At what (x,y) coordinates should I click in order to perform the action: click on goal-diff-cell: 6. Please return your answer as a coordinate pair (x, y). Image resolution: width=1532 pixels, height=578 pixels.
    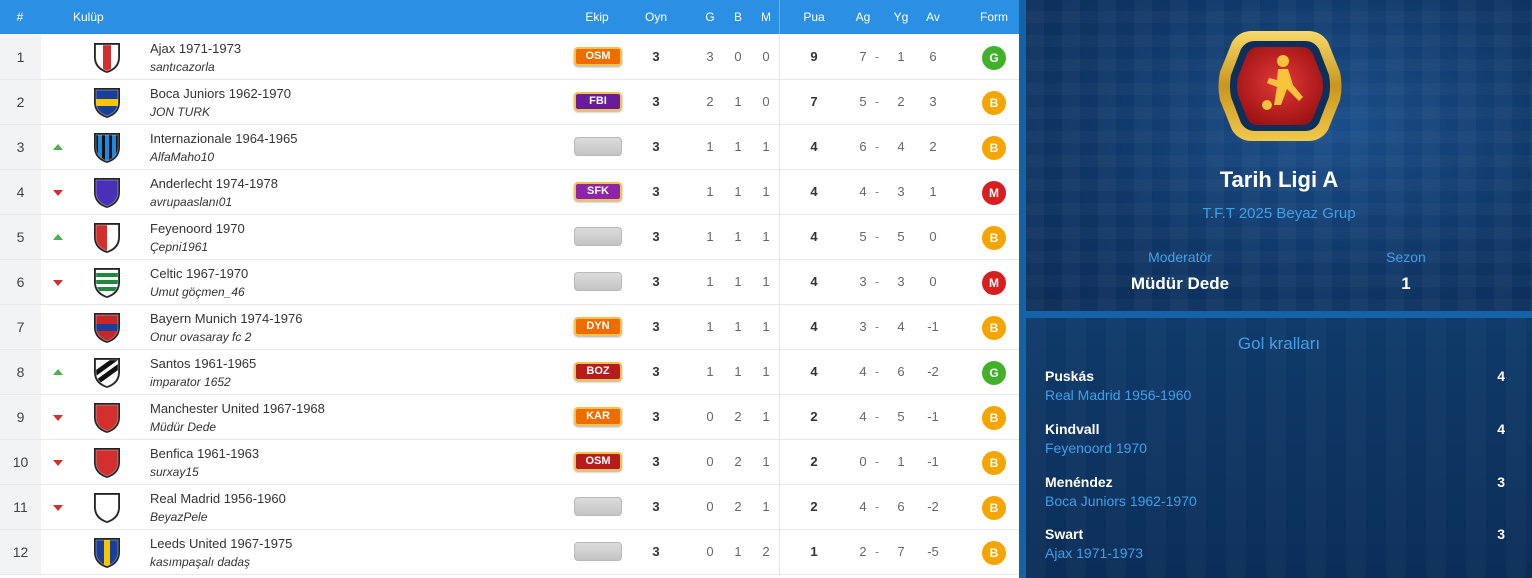
    Looking at the image, I should click on (933, 56).